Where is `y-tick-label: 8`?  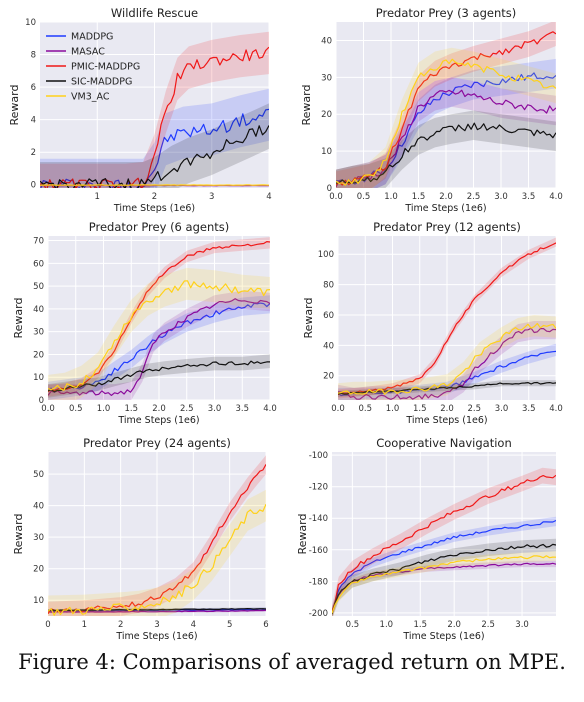
y-tick-label: 8 is located at coordinates (33, 56).